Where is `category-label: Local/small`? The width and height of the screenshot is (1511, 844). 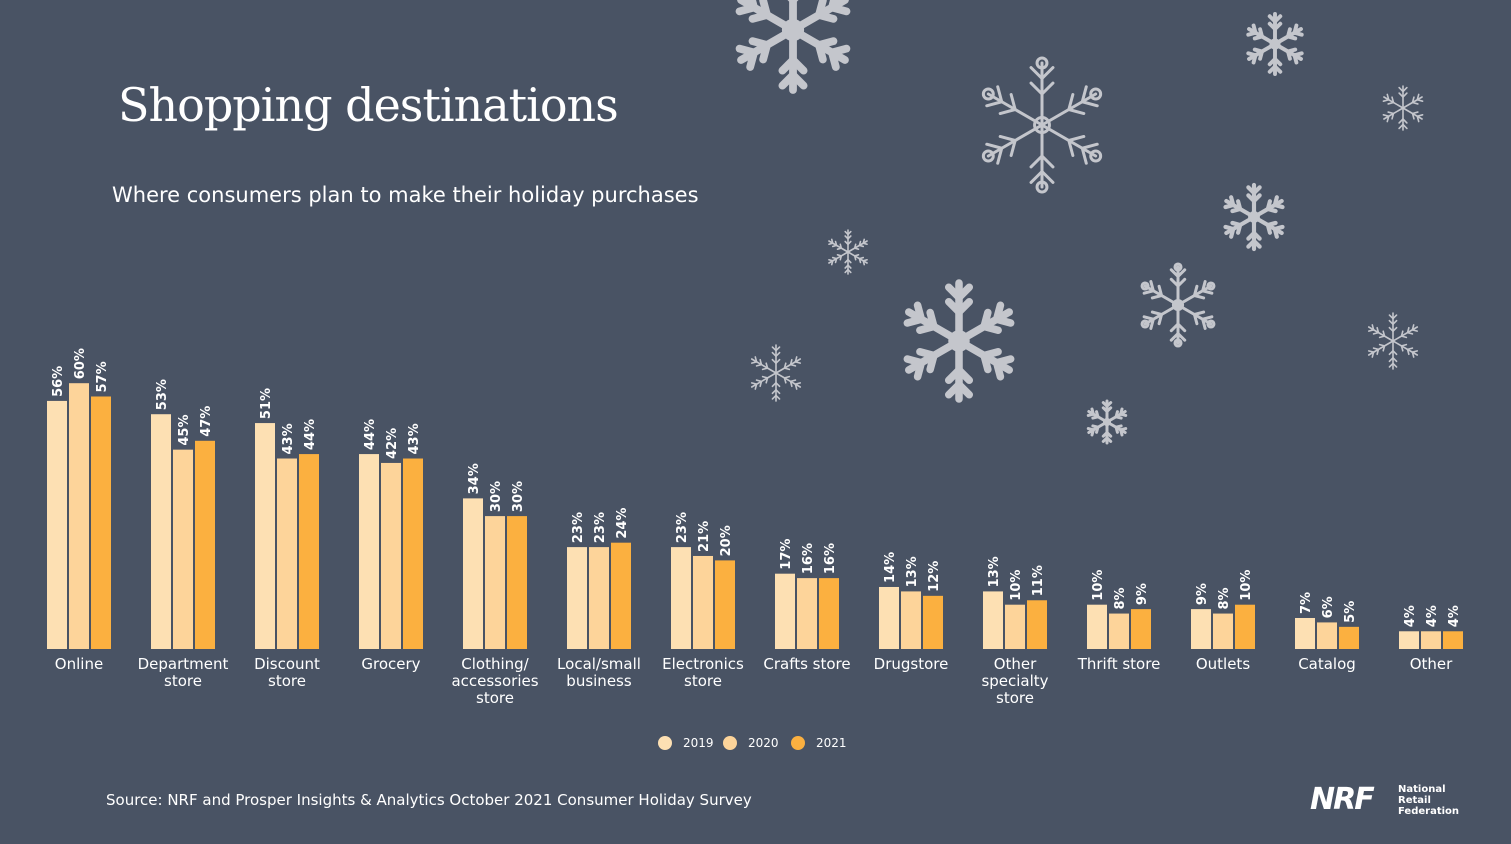 category-label: Local/small is located at coordinates (599, 664).